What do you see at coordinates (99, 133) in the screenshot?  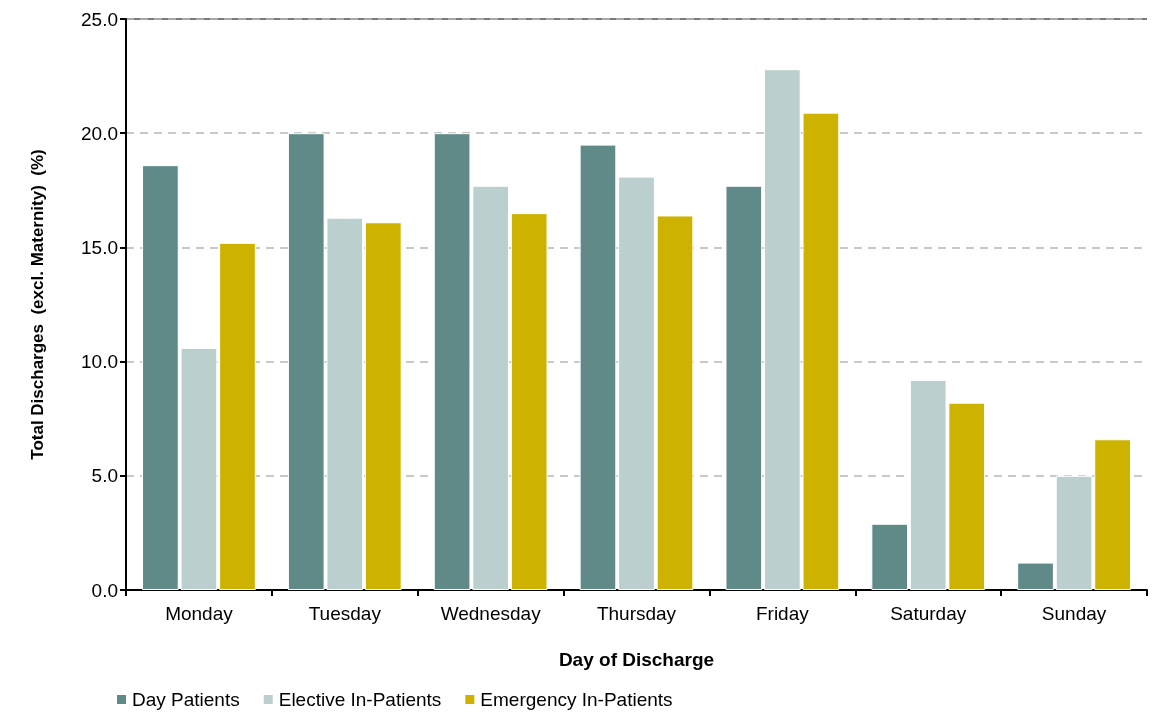 I see `y-tick-label: 20.0` at bounding box center [99, 133].